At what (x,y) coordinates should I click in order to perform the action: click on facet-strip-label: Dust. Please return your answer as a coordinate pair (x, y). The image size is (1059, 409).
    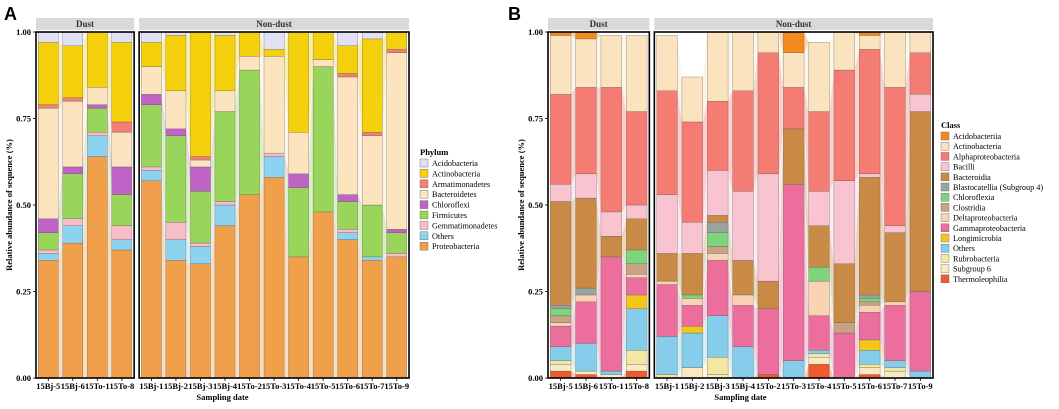
    Looking at the image, I should click on (599, 24).